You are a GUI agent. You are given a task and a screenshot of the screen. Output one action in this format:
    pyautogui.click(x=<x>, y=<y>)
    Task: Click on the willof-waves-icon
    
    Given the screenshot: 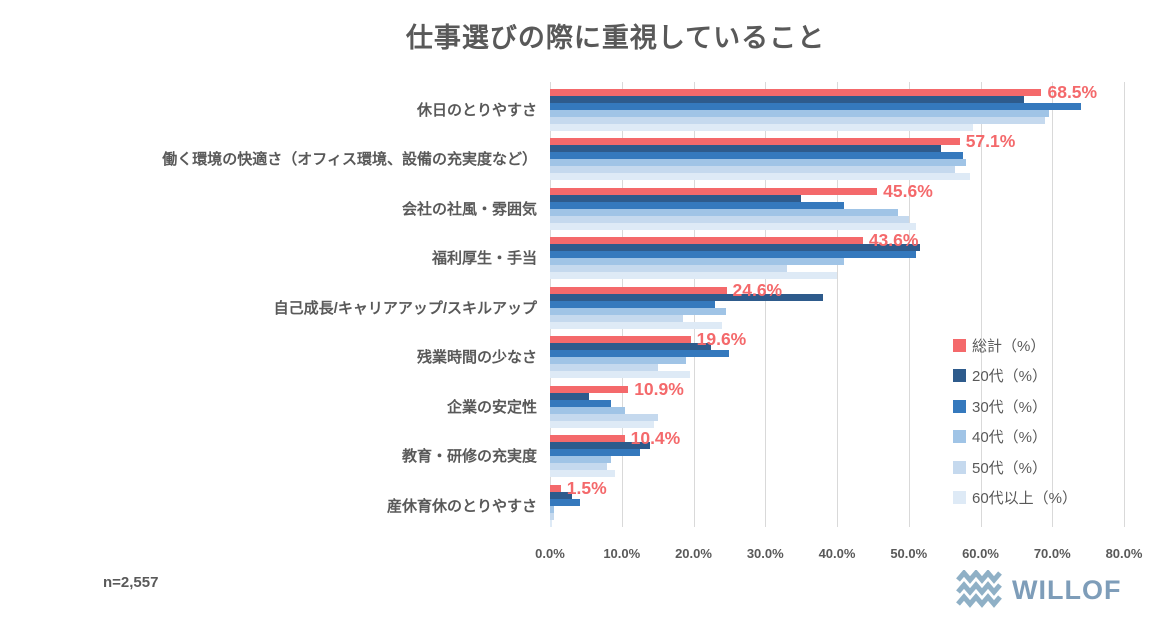 What is the action you would take?
    pyautogui.click(x=979, y=589)
    